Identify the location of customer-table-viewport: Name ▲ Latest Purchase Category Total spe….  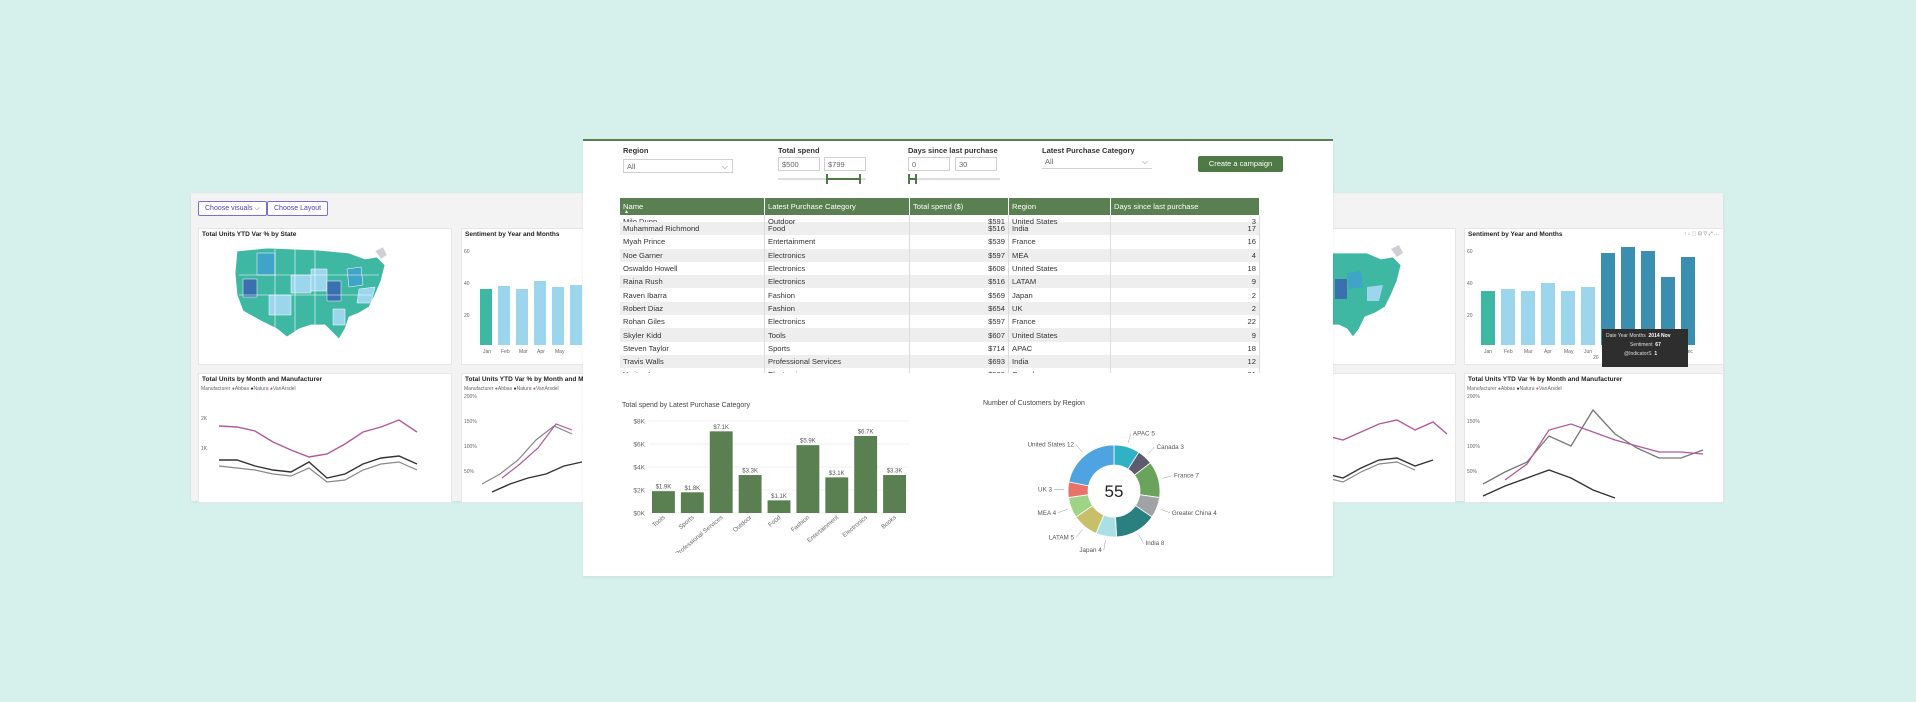
(940, 285).